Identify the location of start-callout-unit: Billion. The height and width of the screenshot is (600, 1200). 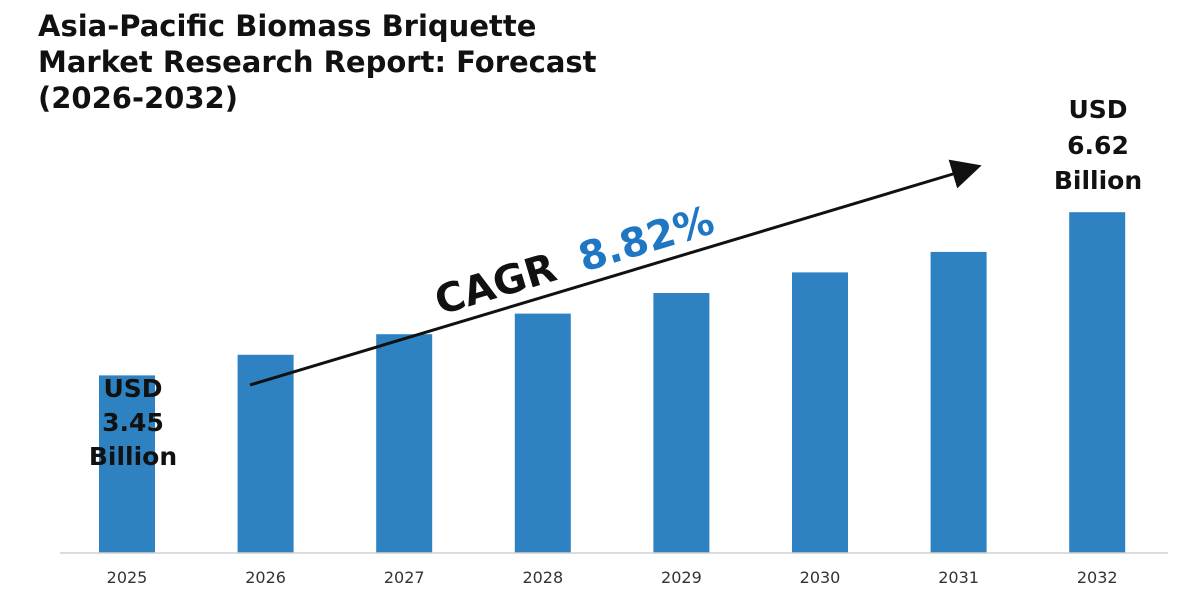
(133, 456).